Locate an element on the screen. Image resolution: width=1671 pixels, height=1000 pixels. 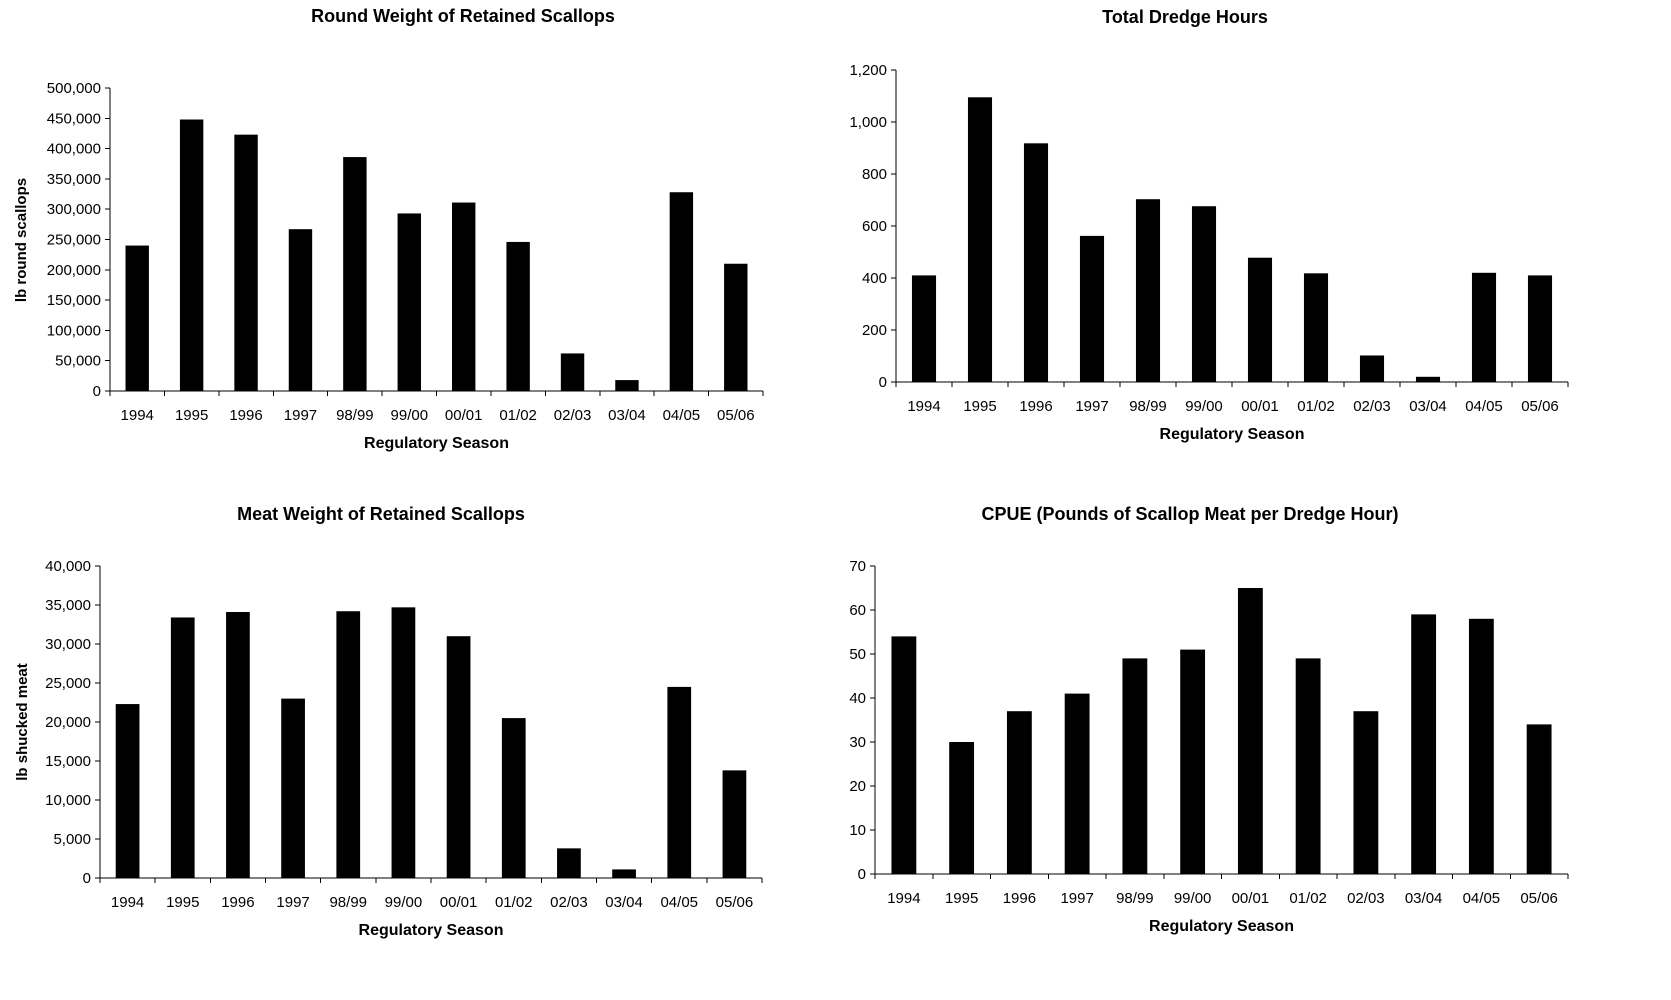
y-tick-label: 400,000 is located at coordinates (74, 149).